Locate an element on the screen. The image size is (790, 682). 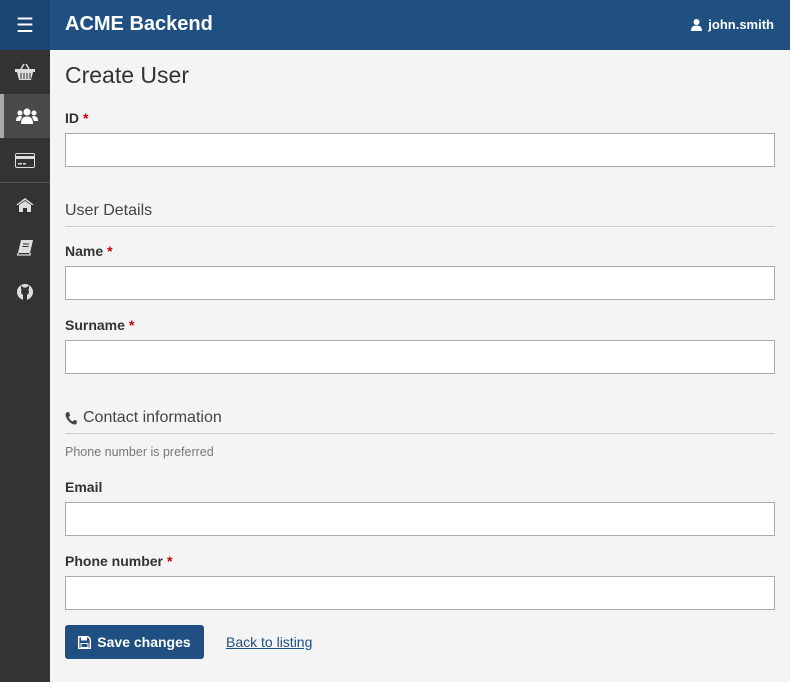
sidebar-item-home is located at coordinates (25, 205).